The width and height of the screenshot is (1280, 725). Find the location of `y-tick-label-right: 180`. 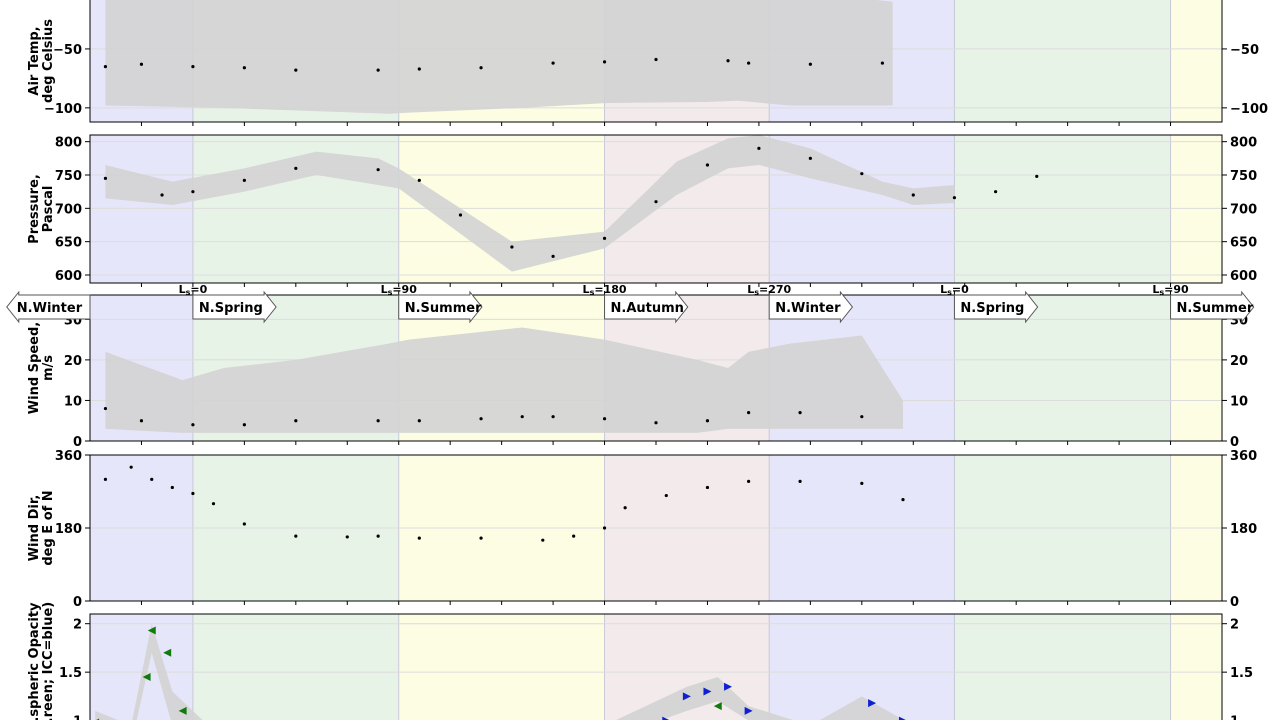

y-tick-label-right: 180 is located at coordinates (1243, 529).